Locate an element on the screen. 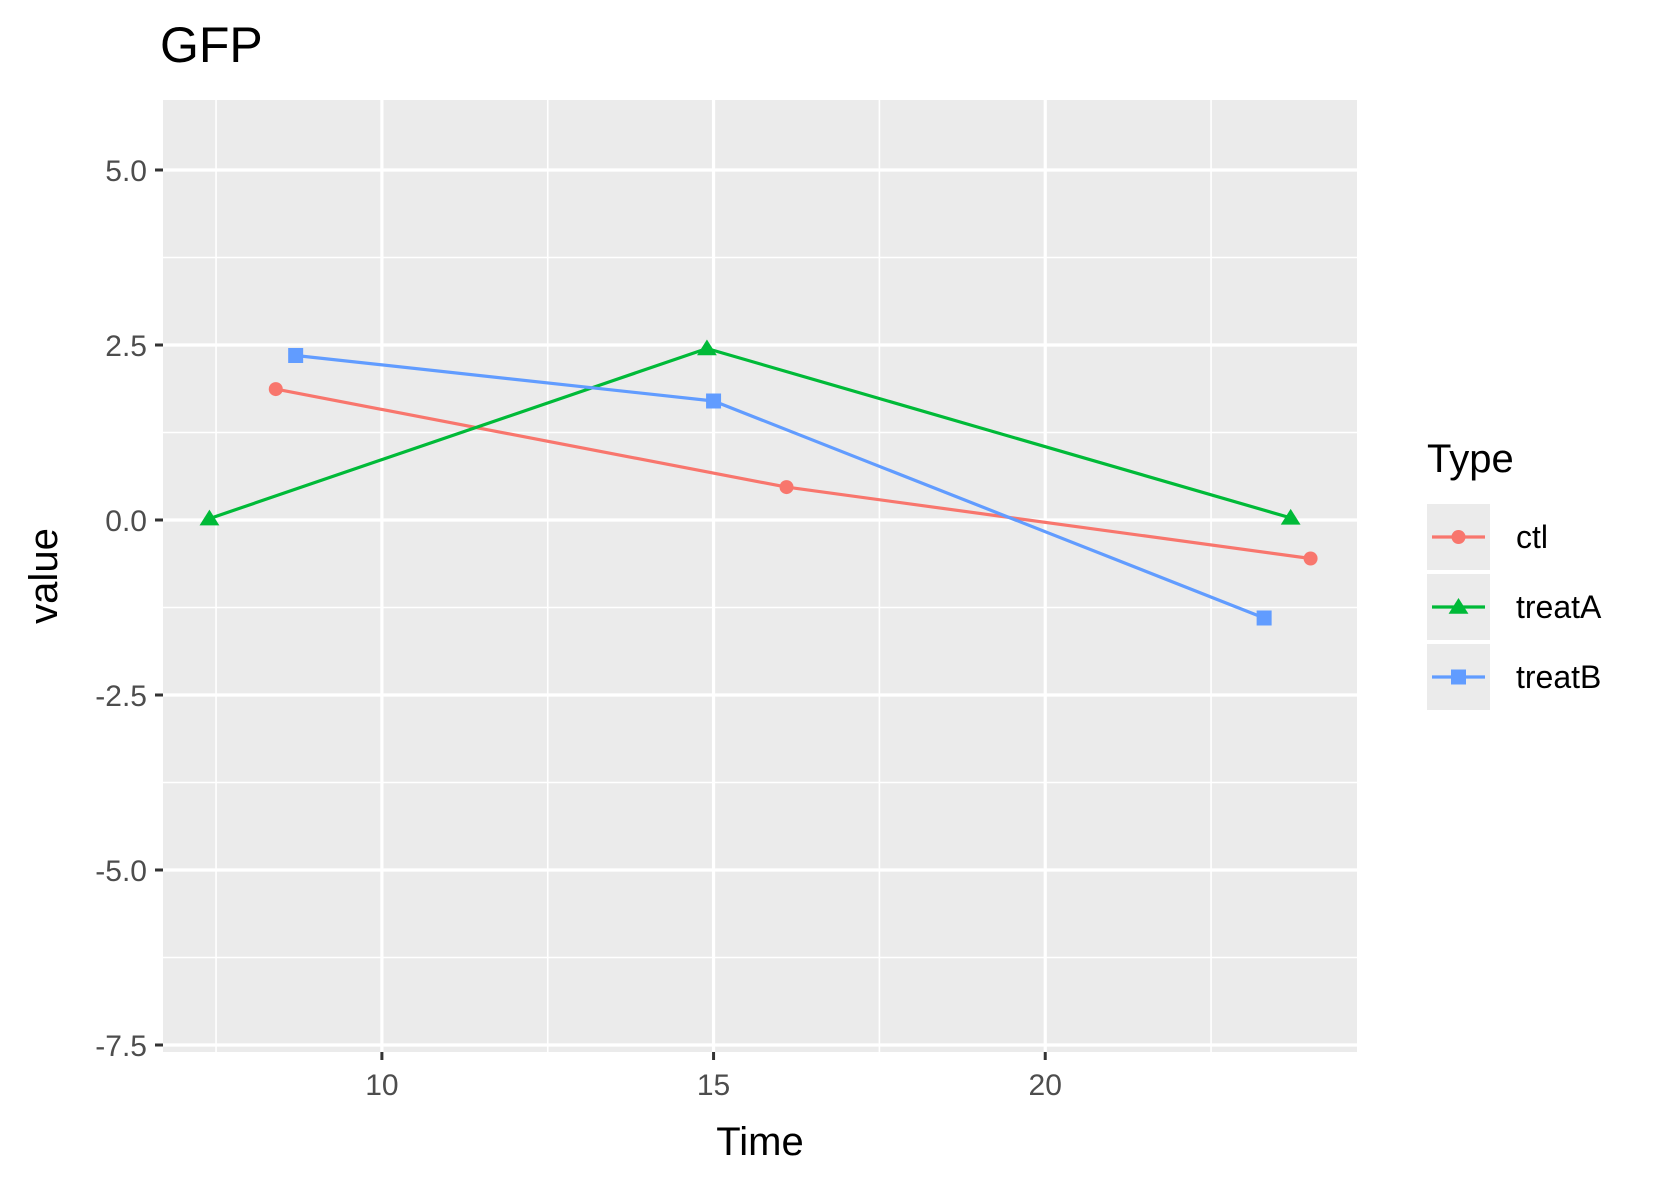  legend-items: ctl treatA treatB is located at coordinates (1514, 607).